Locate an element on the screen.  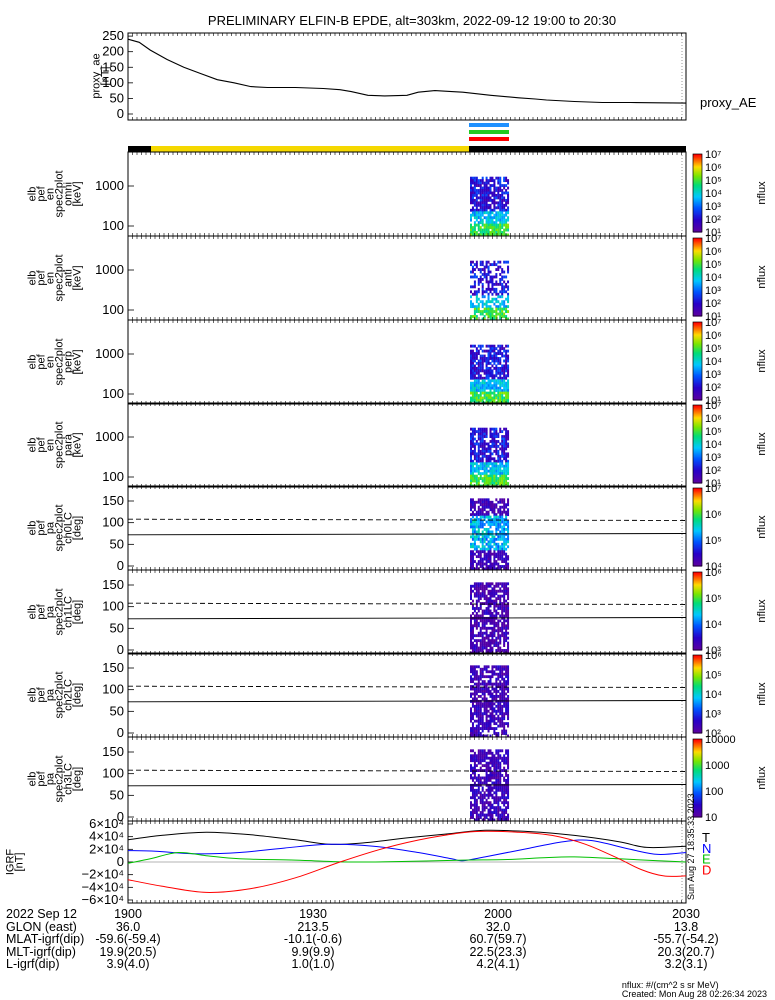
ind-red is located at coordinates (489, 139).